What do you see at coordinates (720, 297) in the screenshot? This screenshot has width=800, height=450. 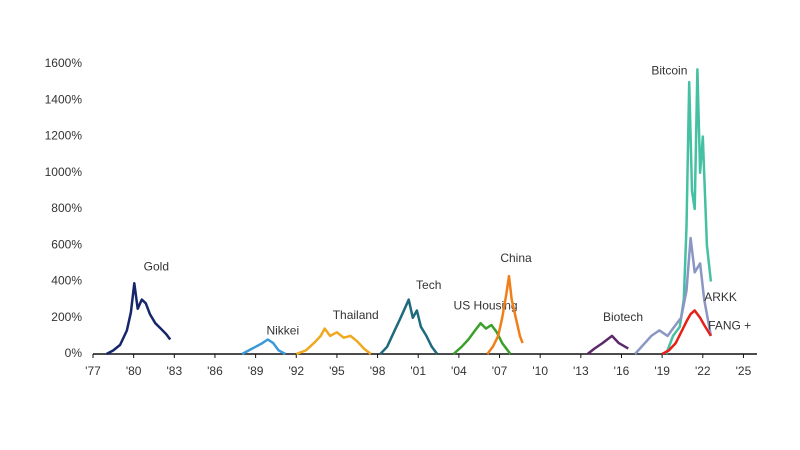 I see `series-label: ARKK` at bounding box center [720, 297].